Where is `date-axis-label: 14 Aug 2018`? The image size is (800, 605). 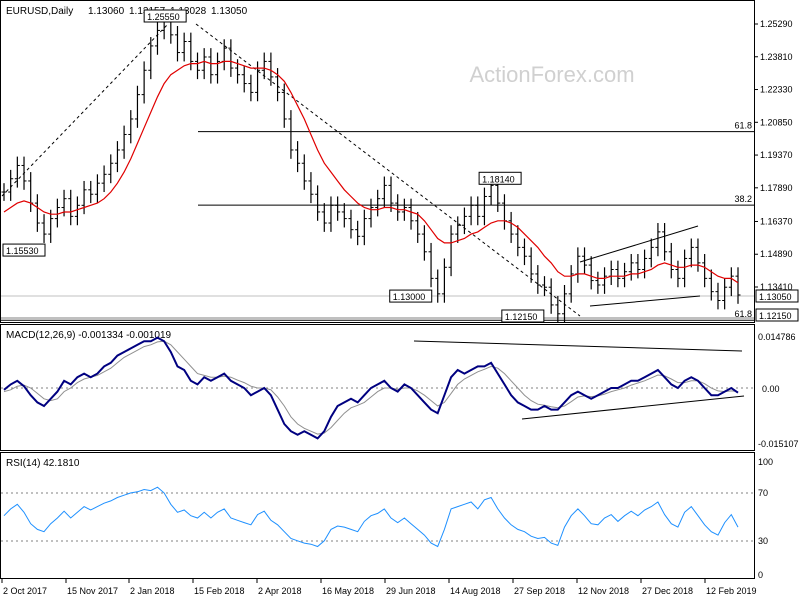
date-axis-label: 14 Aug 2018 is located at coordinates (475, 591).